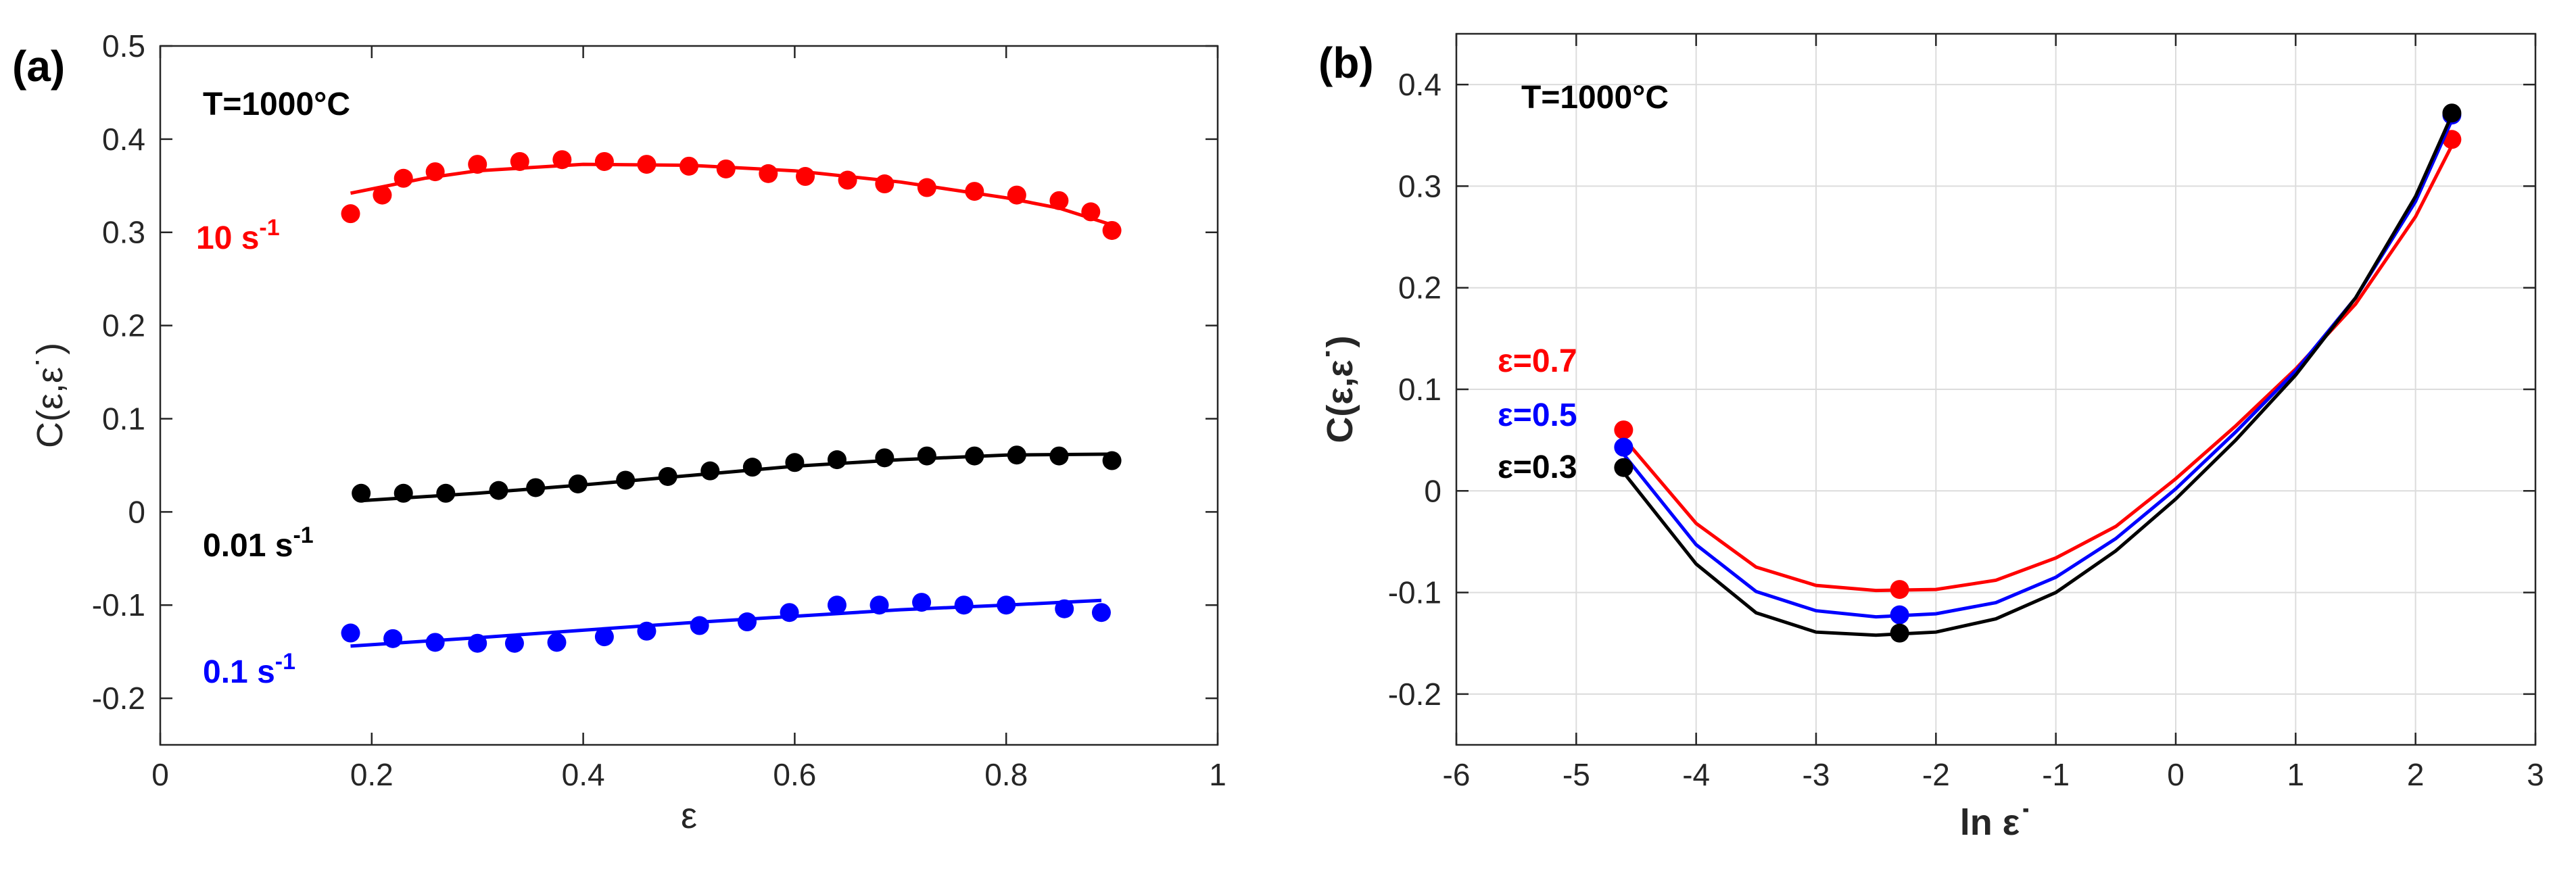  What do you see at coordinates (1346, 63) in the screenshot?
I see `panel-b-label: (b)` at bounding box center [1346, 63].